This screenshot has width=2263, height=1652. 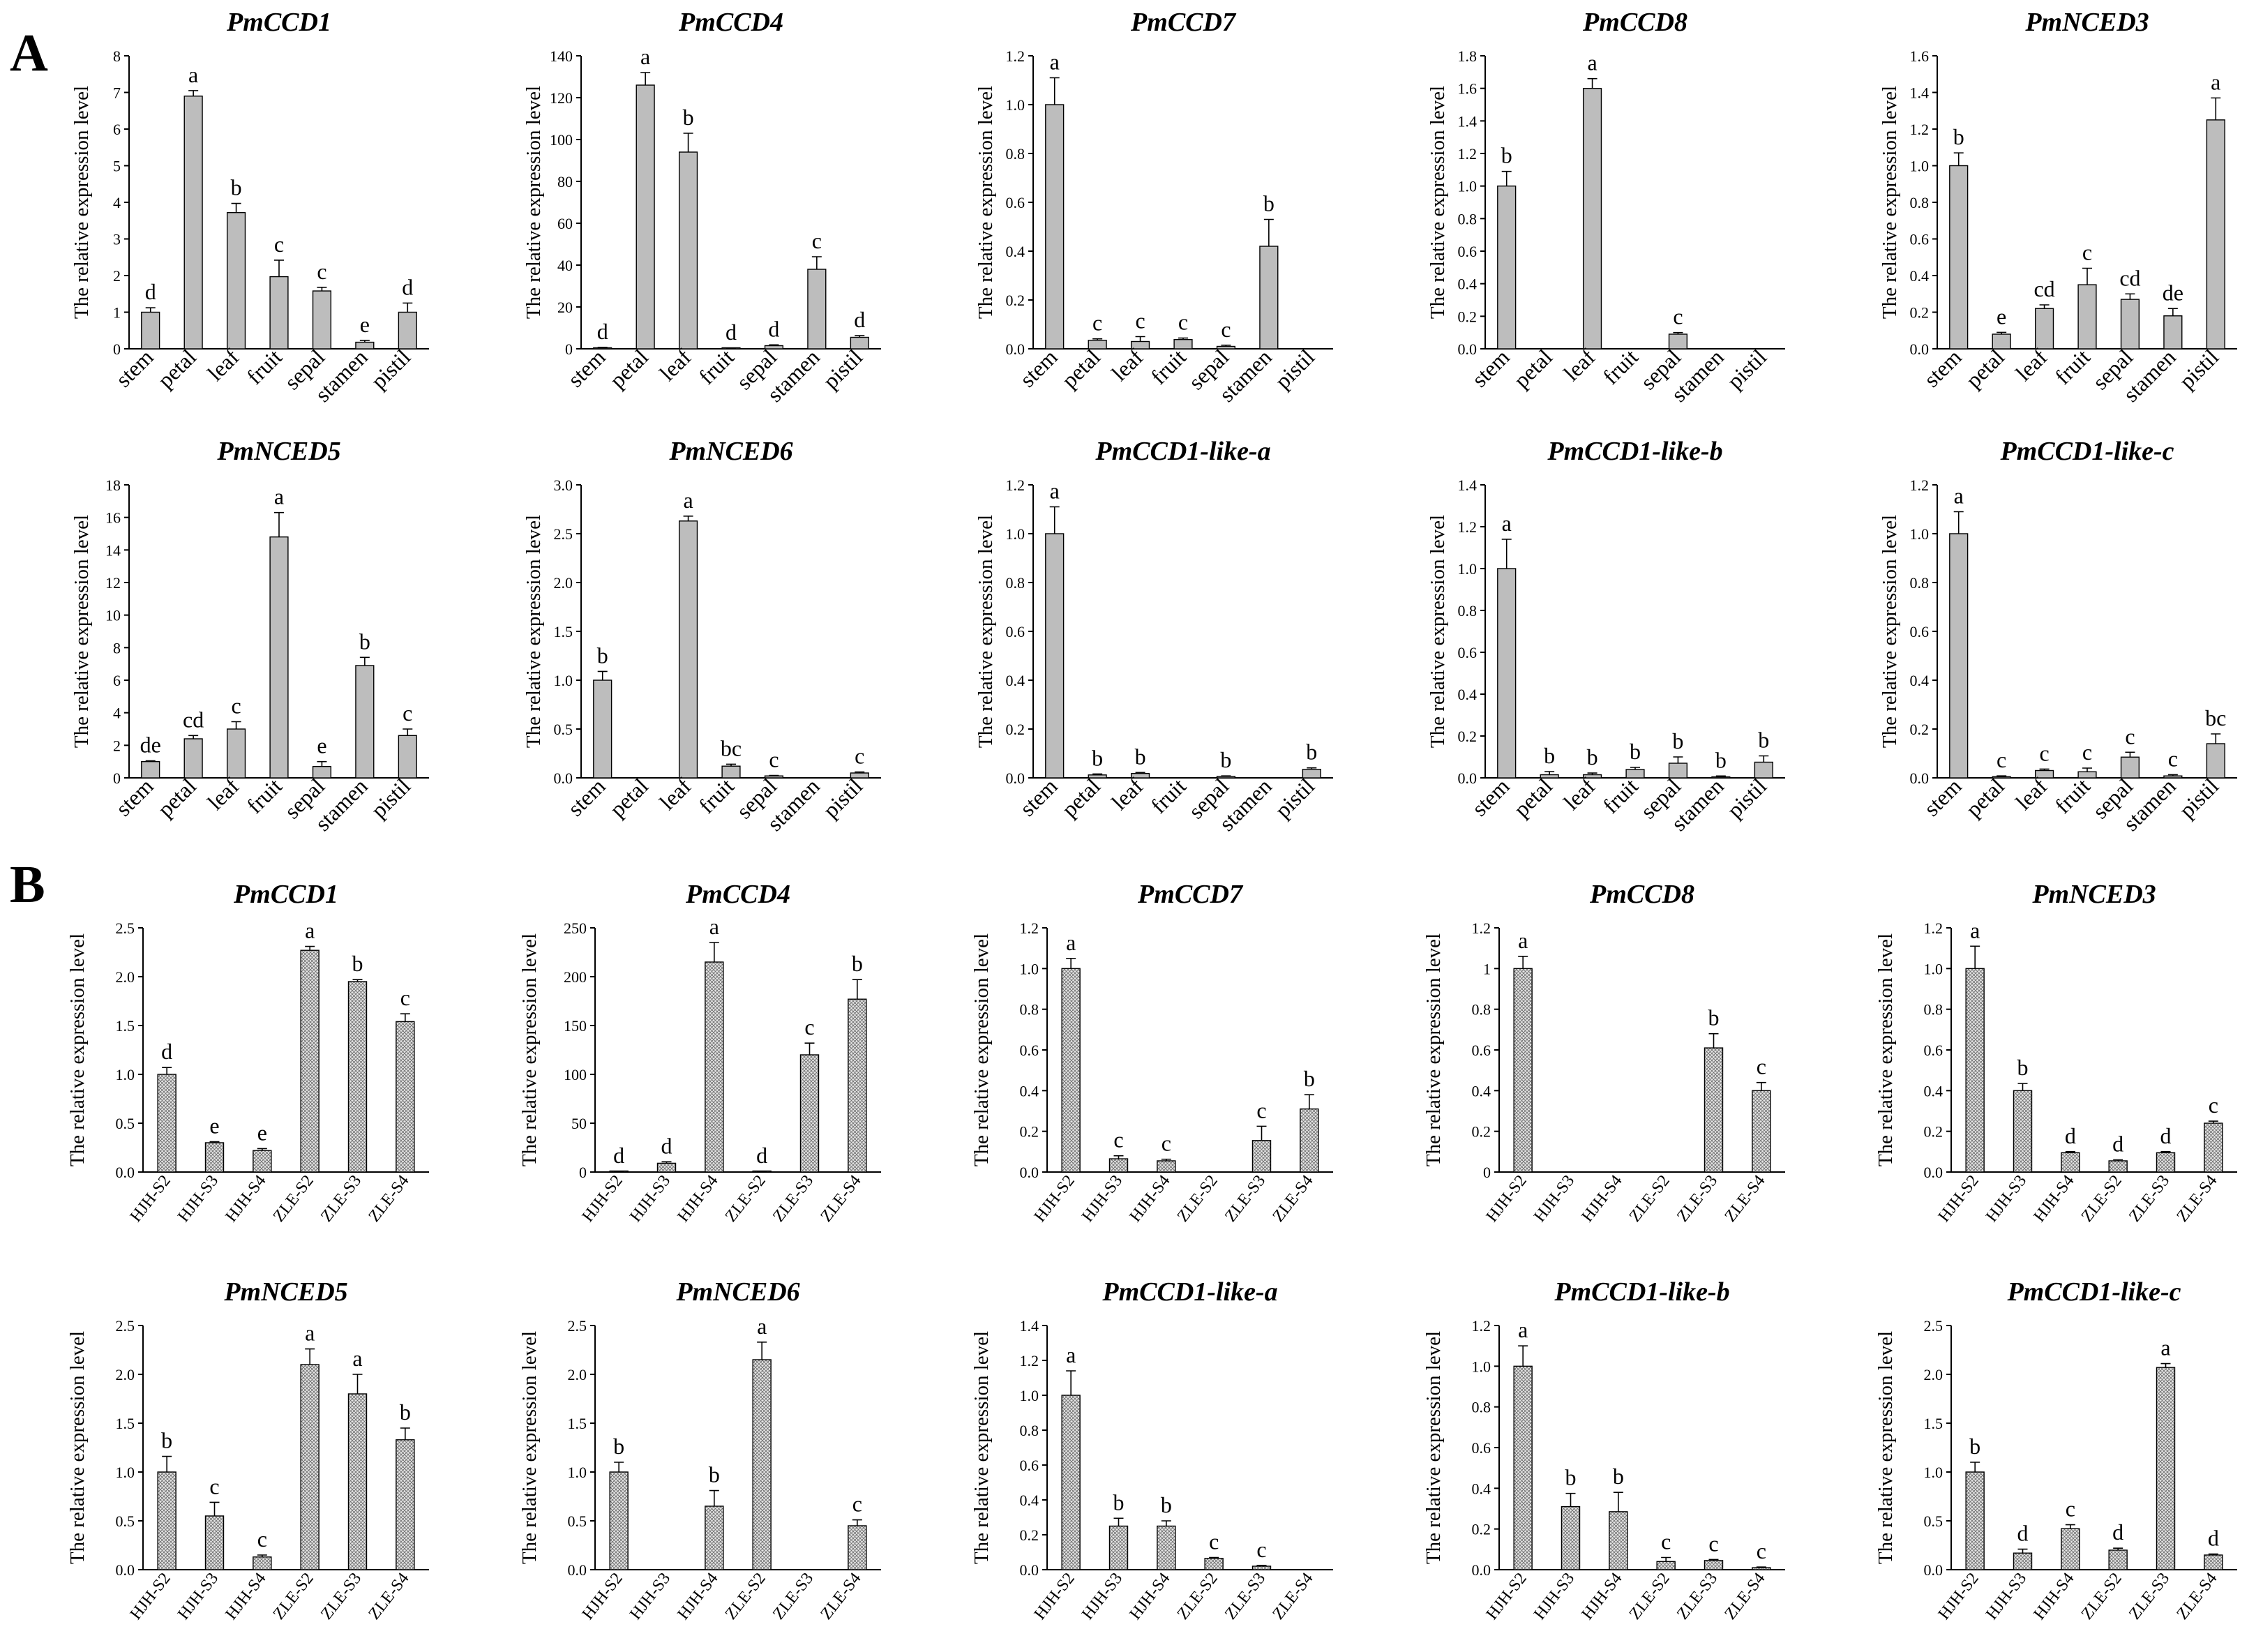 I want to click on y-tick-label: 1.5, so click(x=125, y=1026).